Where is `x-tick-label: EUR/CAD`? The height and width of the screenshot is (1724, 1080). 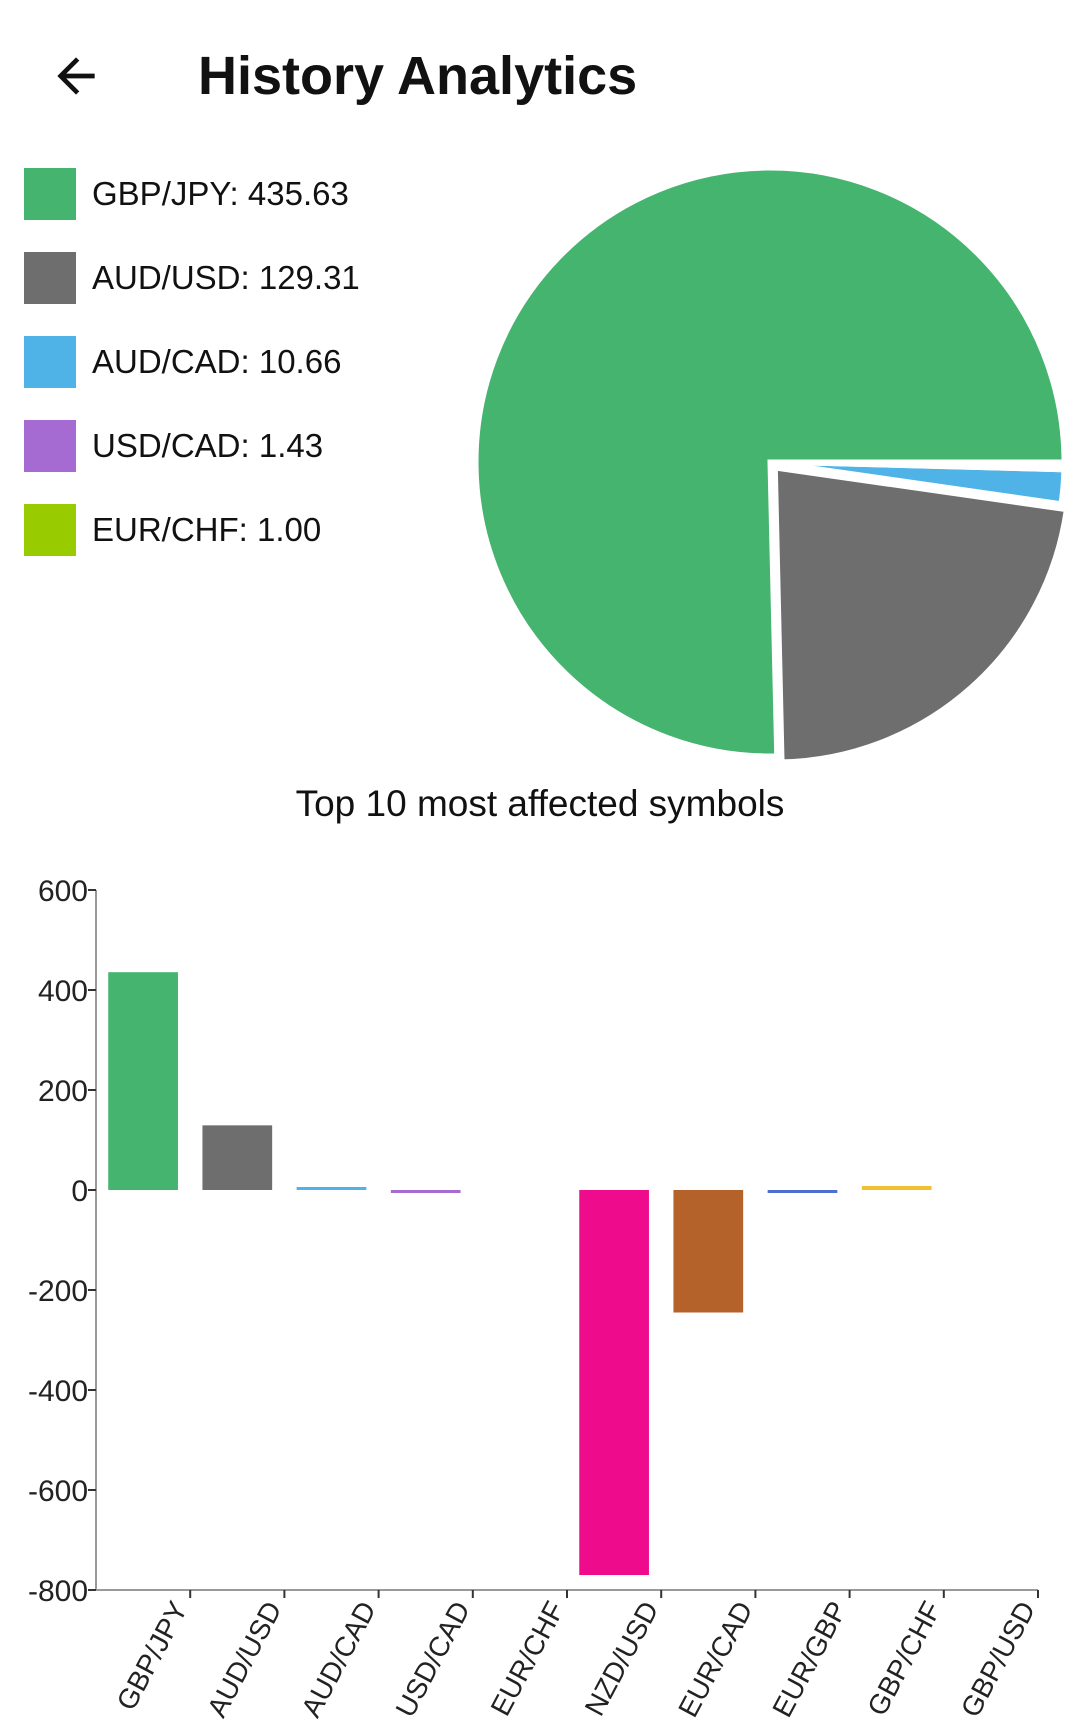 x-tick-label: EUR/CAD is located at coordinates (715, 1659).